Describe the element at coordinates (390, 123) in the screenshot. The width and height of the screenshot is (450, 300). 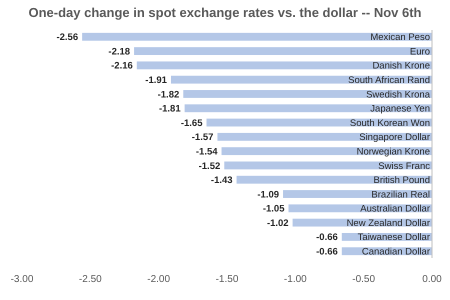
I see `y-tick-label: South Korean Won` at that location.